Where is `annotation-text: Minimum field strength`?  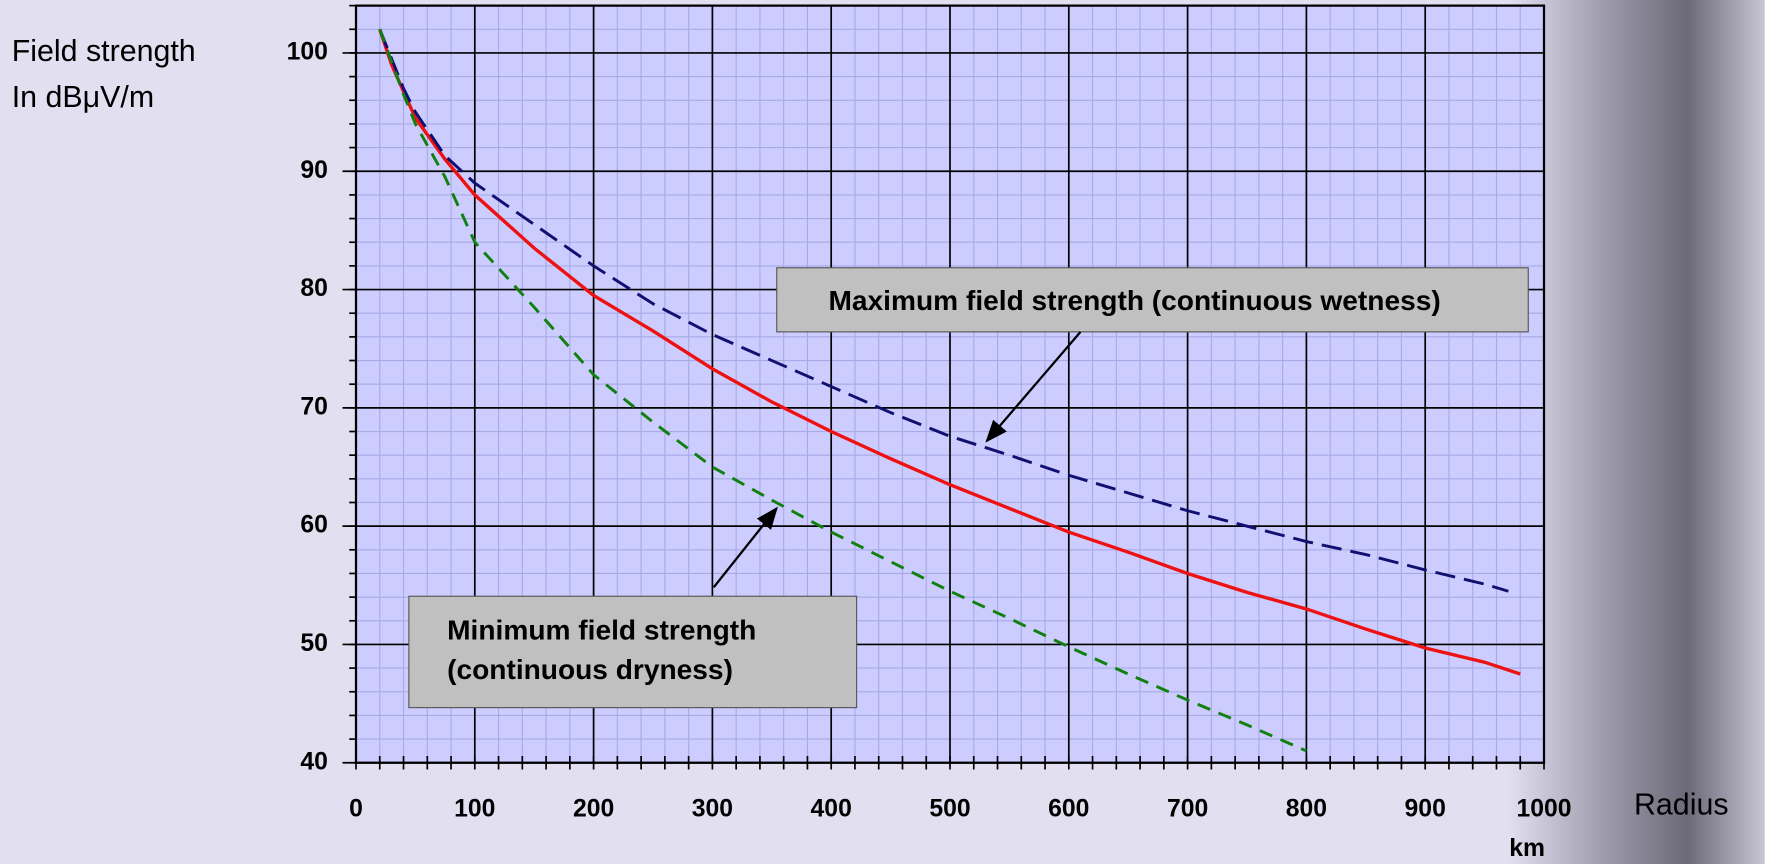
annotation-text: Minimum field strength is located at coordinates (601, 630).